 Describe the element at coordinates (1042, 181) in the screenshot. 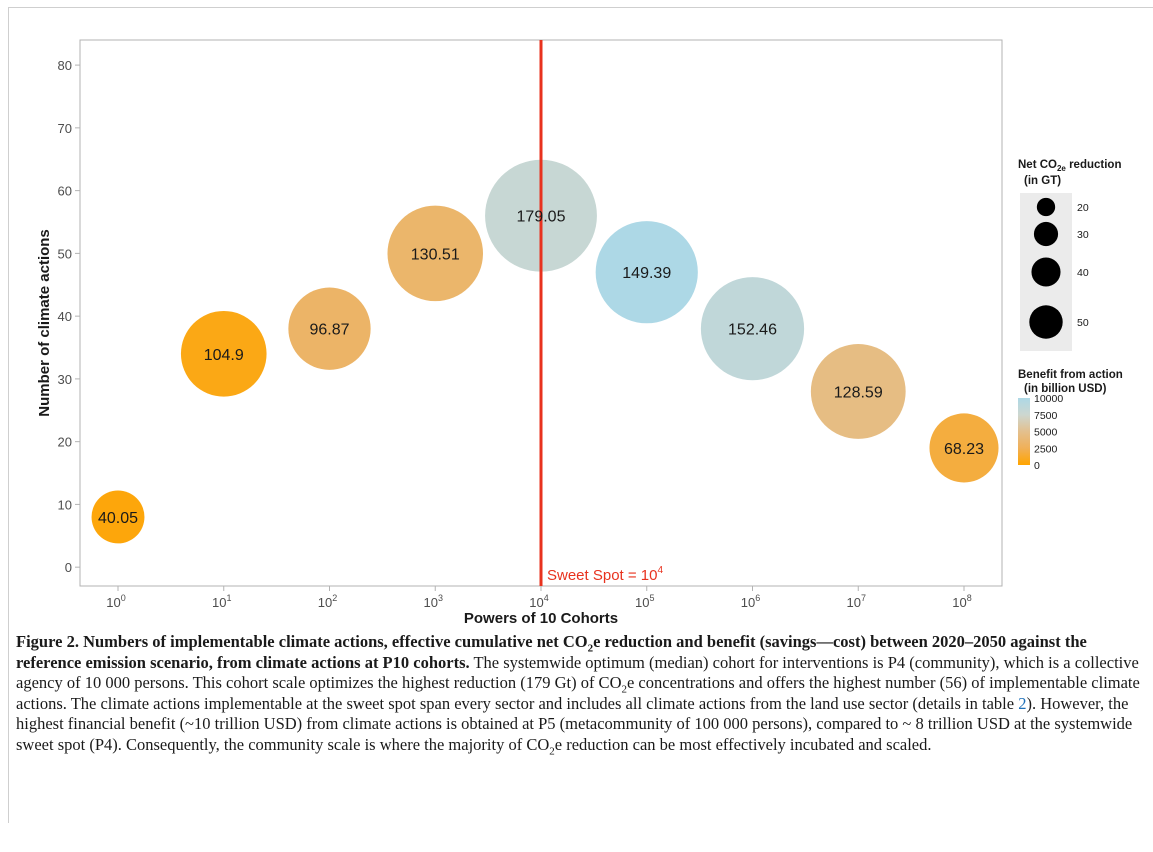

I see `size-legend-subtitle: (in GT)` at that location.